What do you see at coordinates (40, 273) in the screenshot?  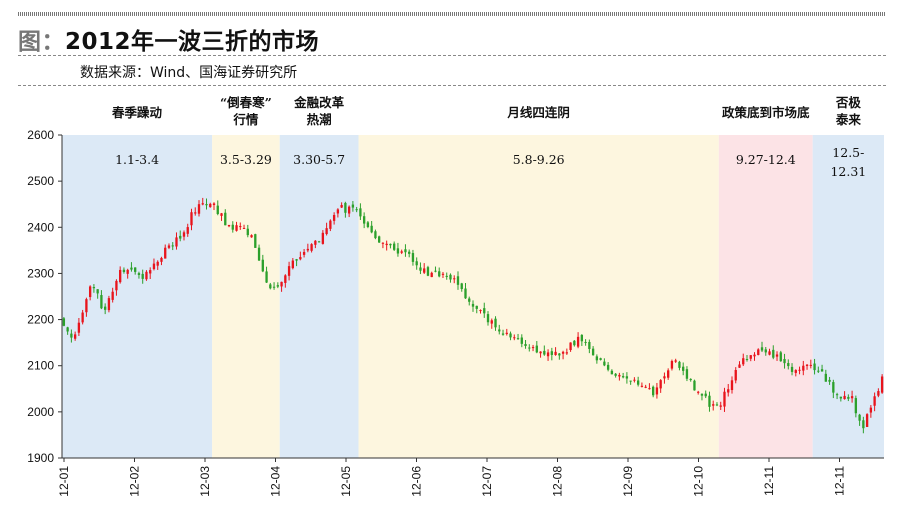 I see `y-tick-label: 2300` at bounding box center [40, 273].